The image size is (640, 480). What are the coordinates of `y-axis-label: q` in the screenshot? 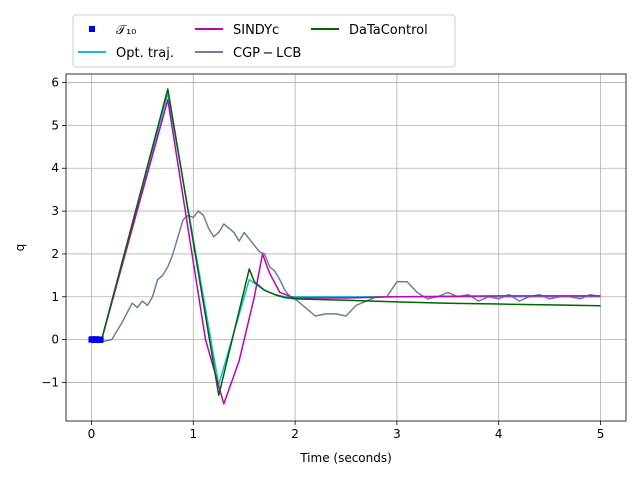 It's located at (20, 248).